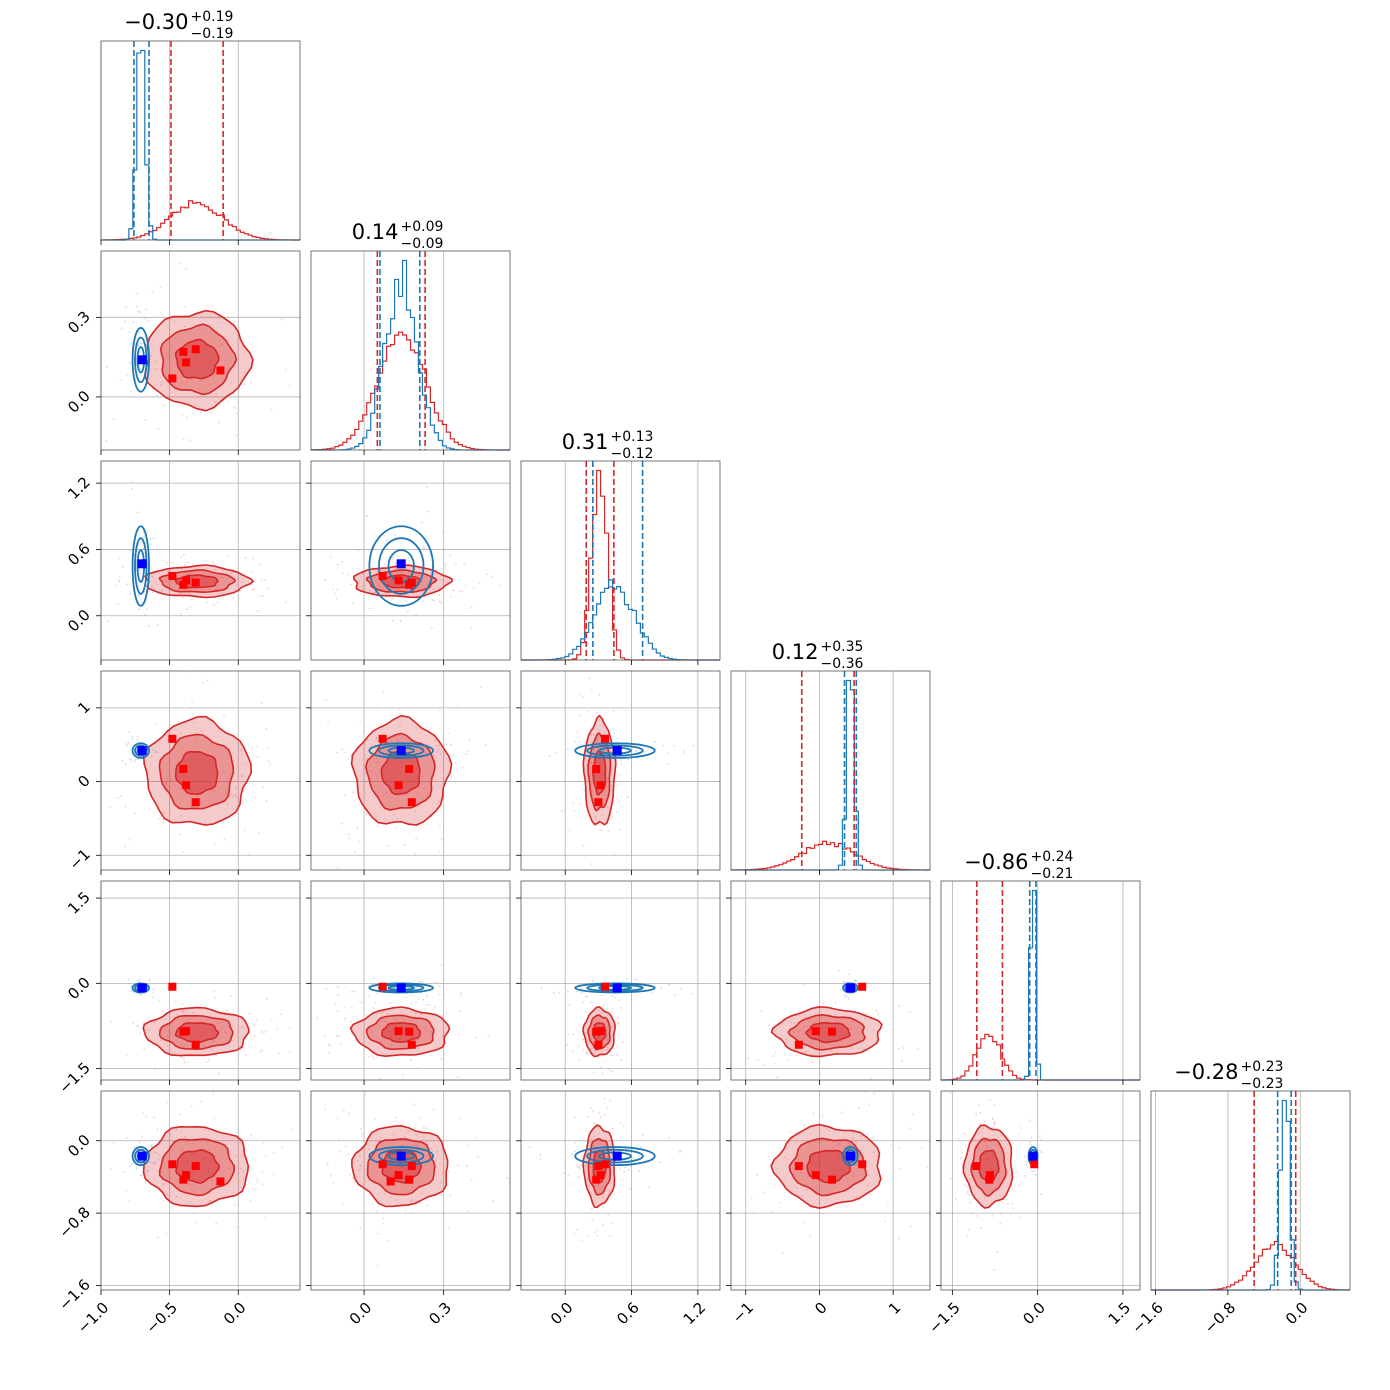 Image resolution: width=1390 pixels, height=1390 pixels. What do you see at coordinates (620, 560) in the screenshot?
I see `panel-background` at bounding box center [620, 560].